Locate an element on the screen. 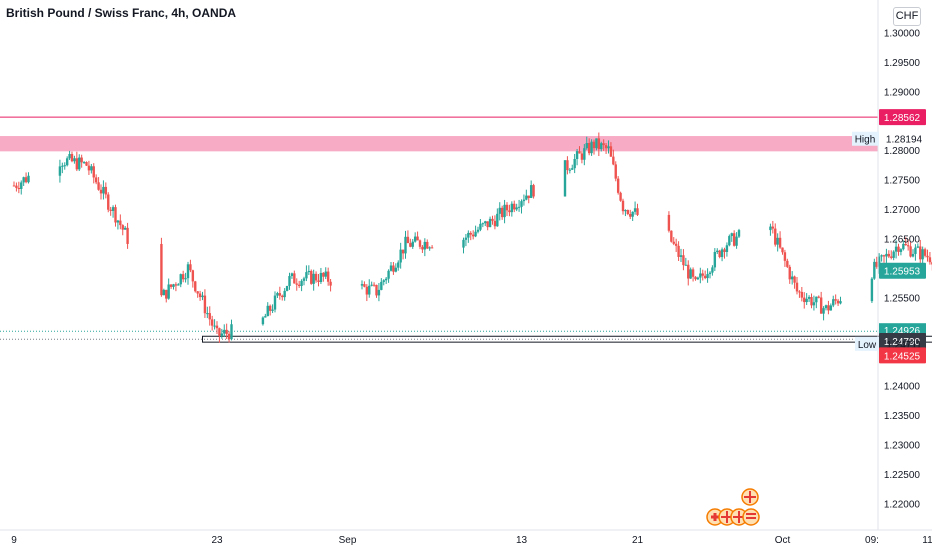 The width and height of the screenshot is (932, 550). price-tick-label: 1.25500 is located at coordinates (902, 298).